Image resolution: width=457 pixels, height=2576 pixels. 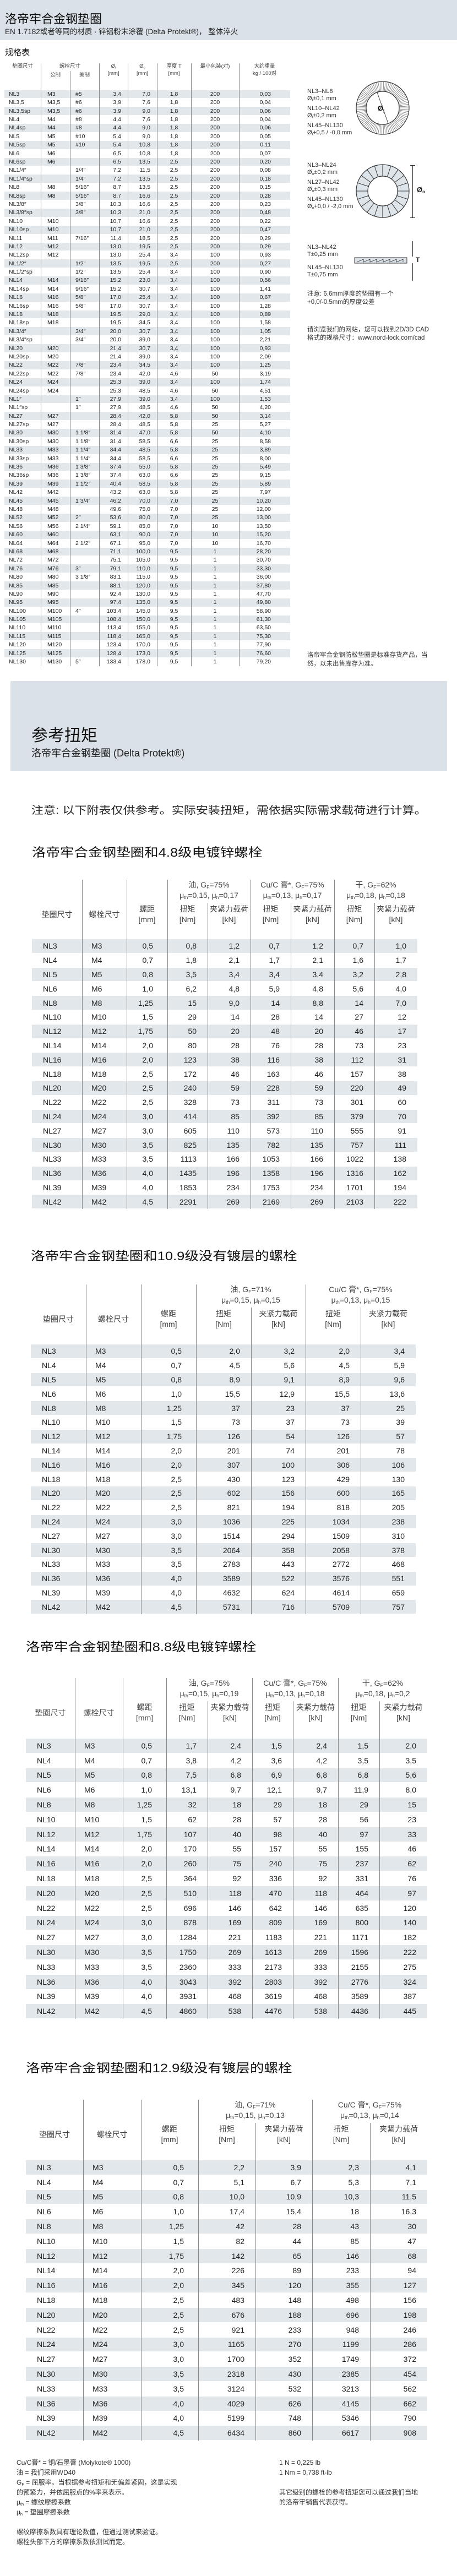 I want to click on spec-cell: 5,27, so click(x=265, y=424).